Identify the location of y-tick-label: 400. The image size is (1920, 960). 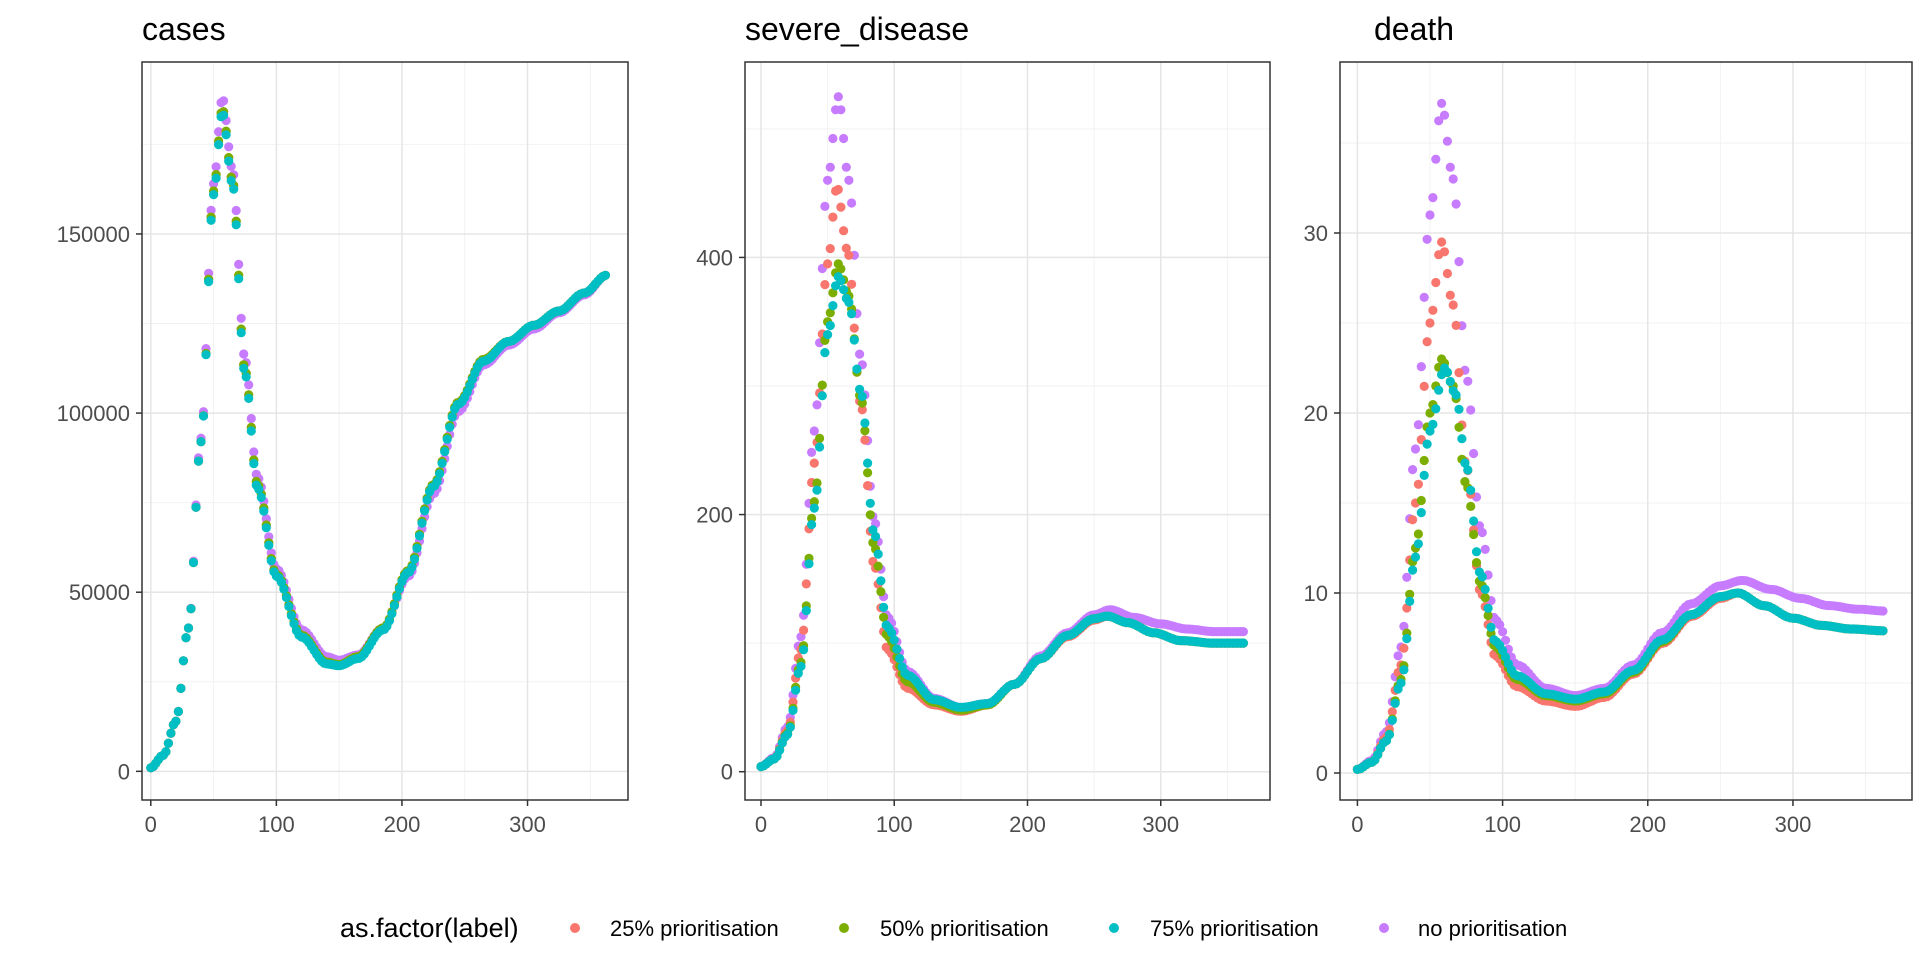
(714, 257).